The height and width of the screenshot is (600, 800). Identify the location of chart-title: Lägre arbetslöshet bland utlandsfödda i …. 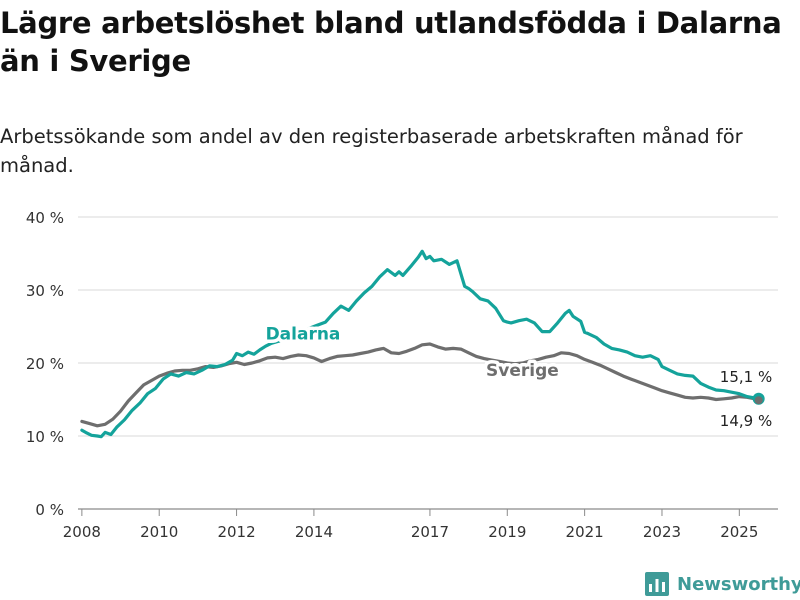
(391, 42).